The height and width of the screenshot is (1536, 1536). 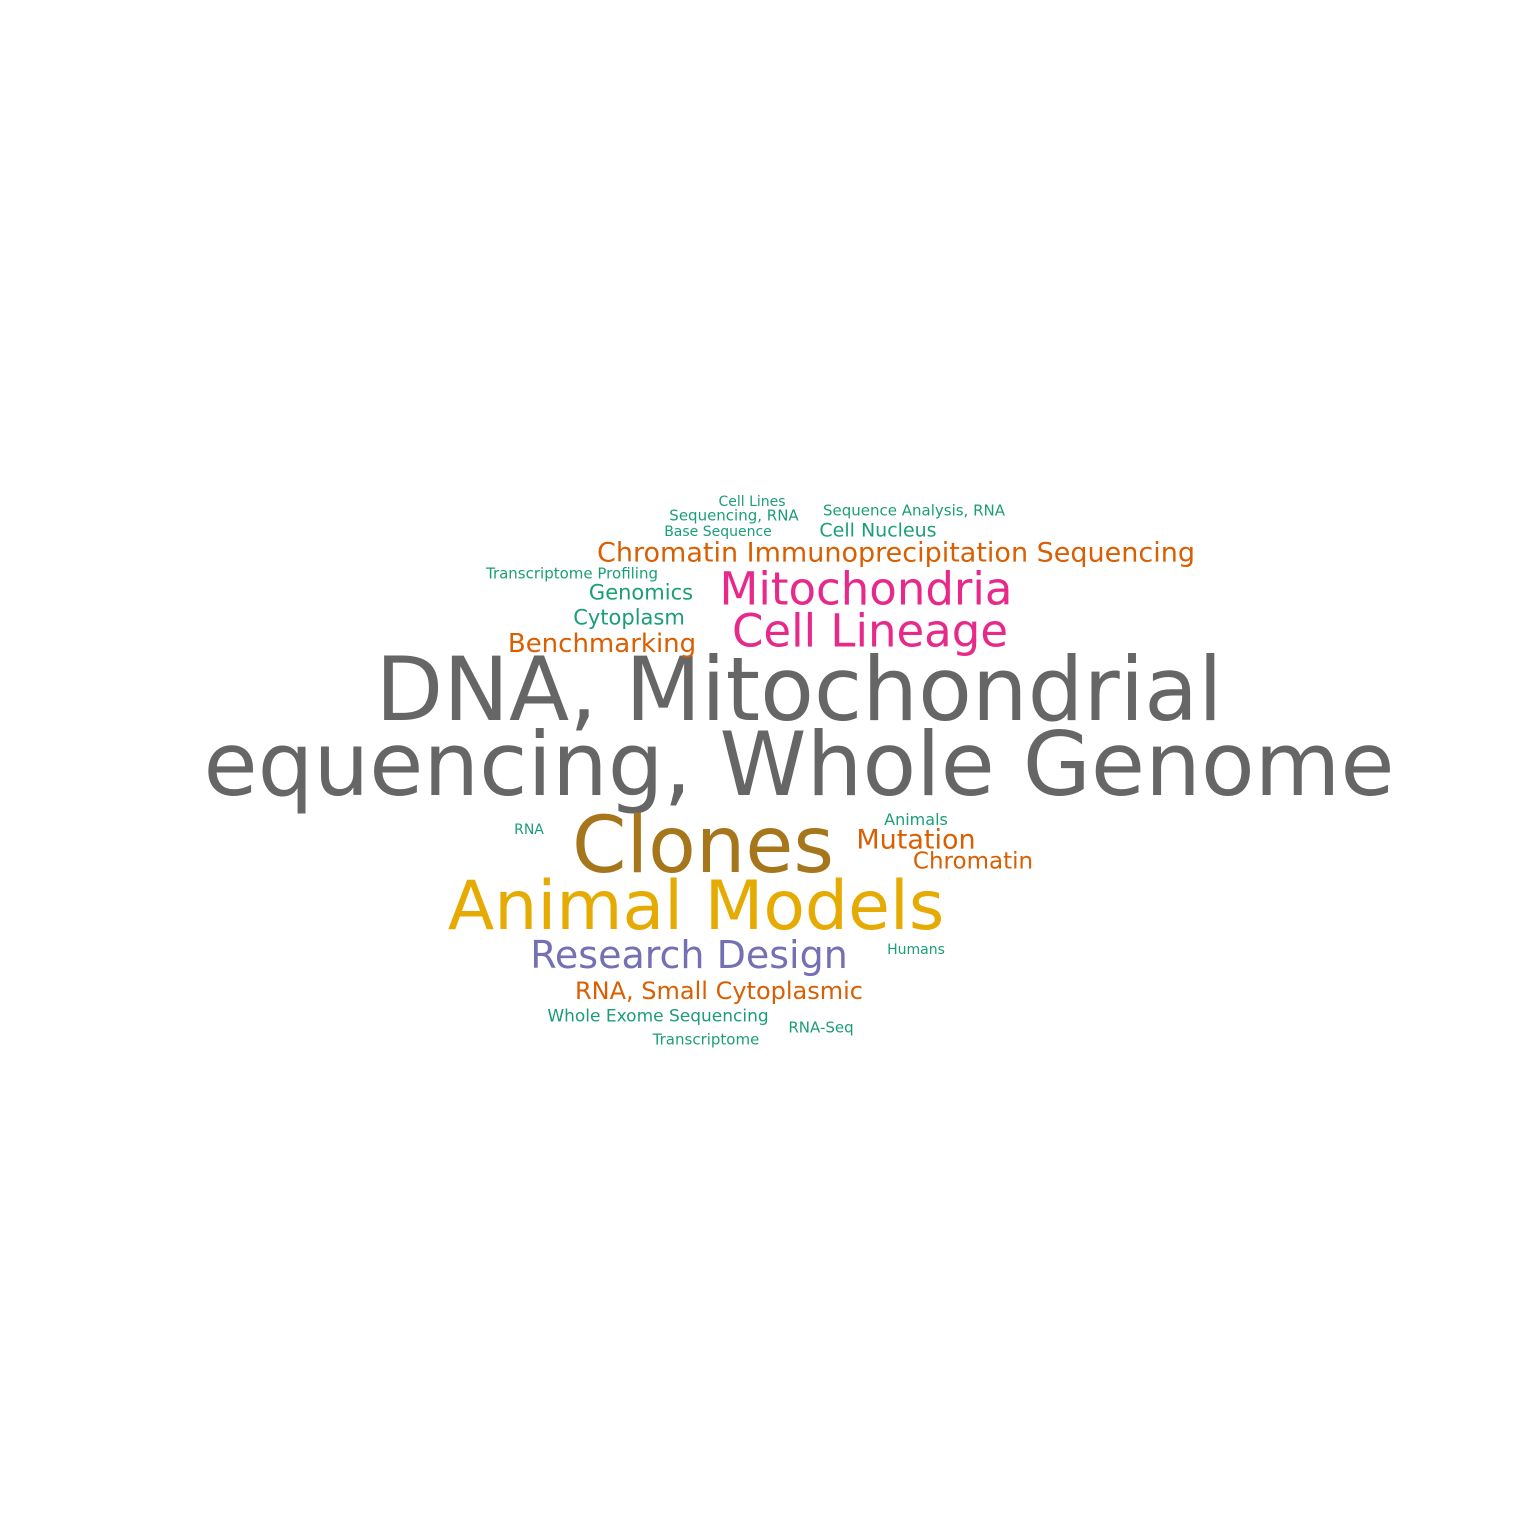 I want to click on word-chromatin: Chromatin, so click(x=973, y=861).